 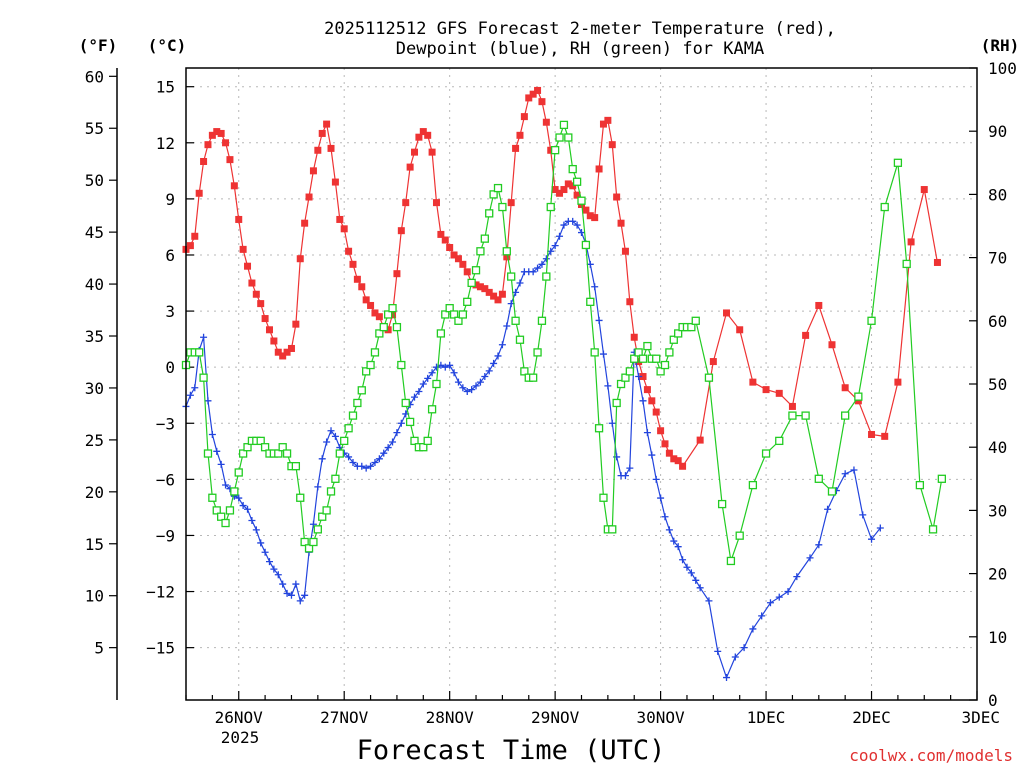 I want to click on rh-tick-label: 50, so click(x=997, y=384).